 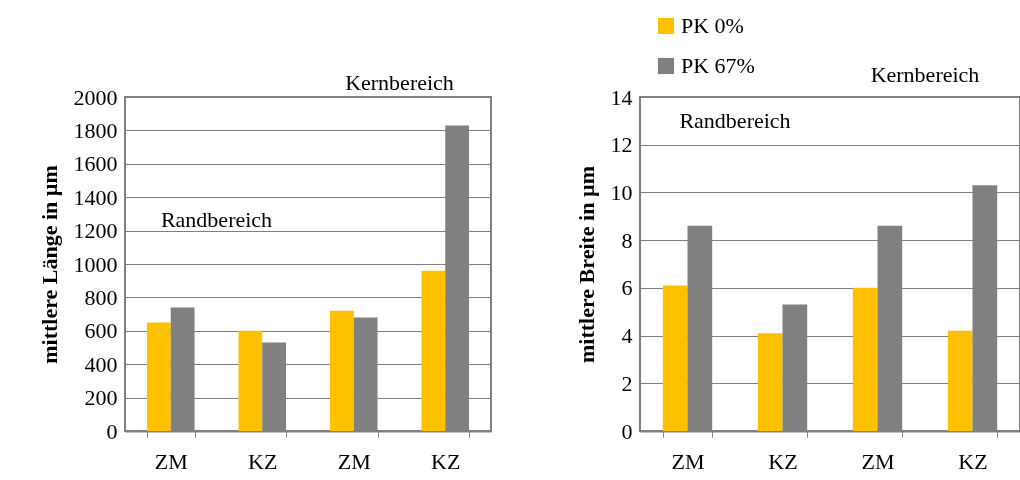 What do you see at coordinates (712, 25) in the screenshot?
I see `legend-label: PK 0%` at bounding box center [712, 25].